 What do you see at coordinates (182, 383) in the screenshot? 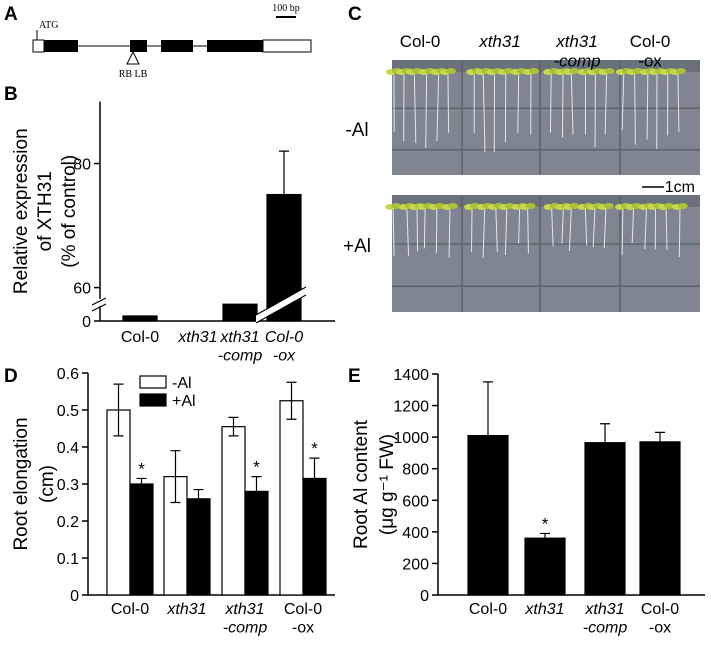
I see `legend-label: -Al` at bounding box center [182, 383].